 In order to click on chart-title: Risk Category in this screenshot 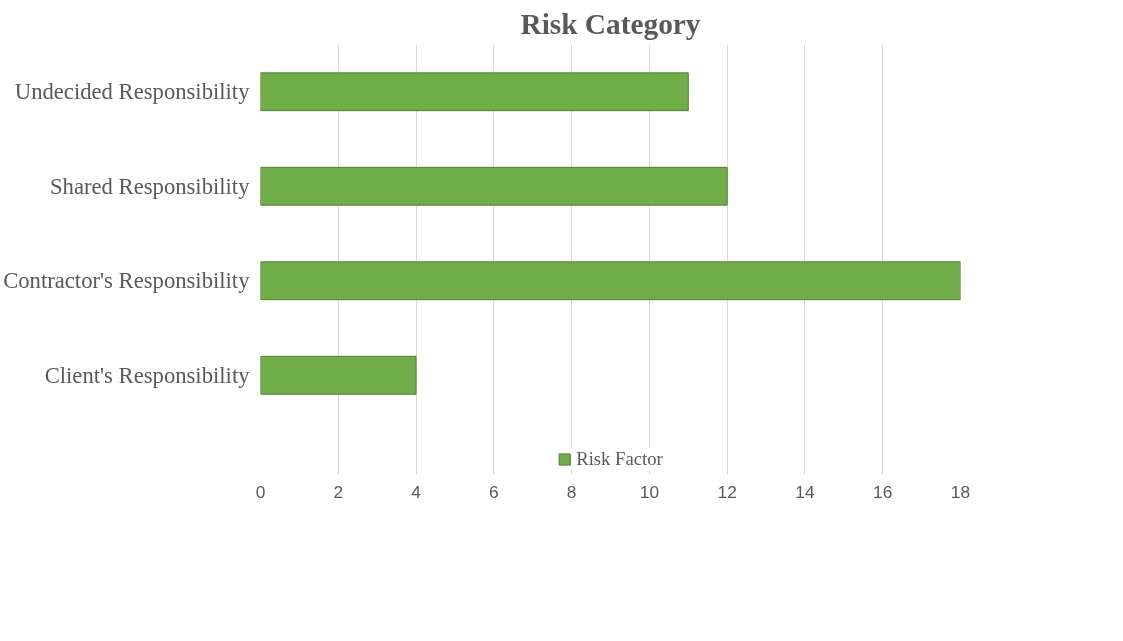, I will do `click(610, 23)`.